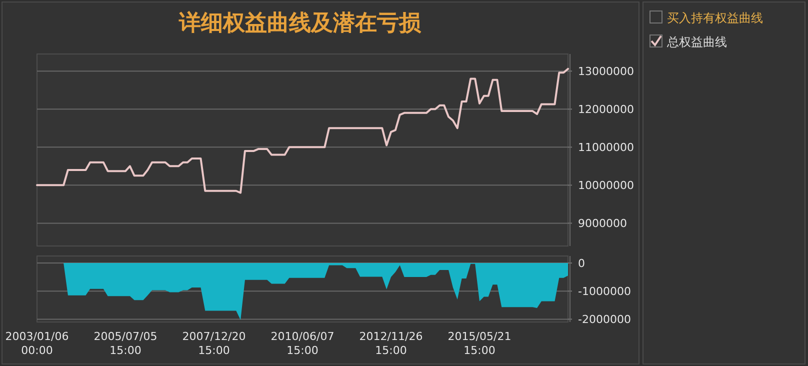 The image size is (808, 366). What do you see at coordinates (37, 343) in the screenshot?
I see `x-tick-label: 2003/01/06 00:00` at bounding box center [37, 343].